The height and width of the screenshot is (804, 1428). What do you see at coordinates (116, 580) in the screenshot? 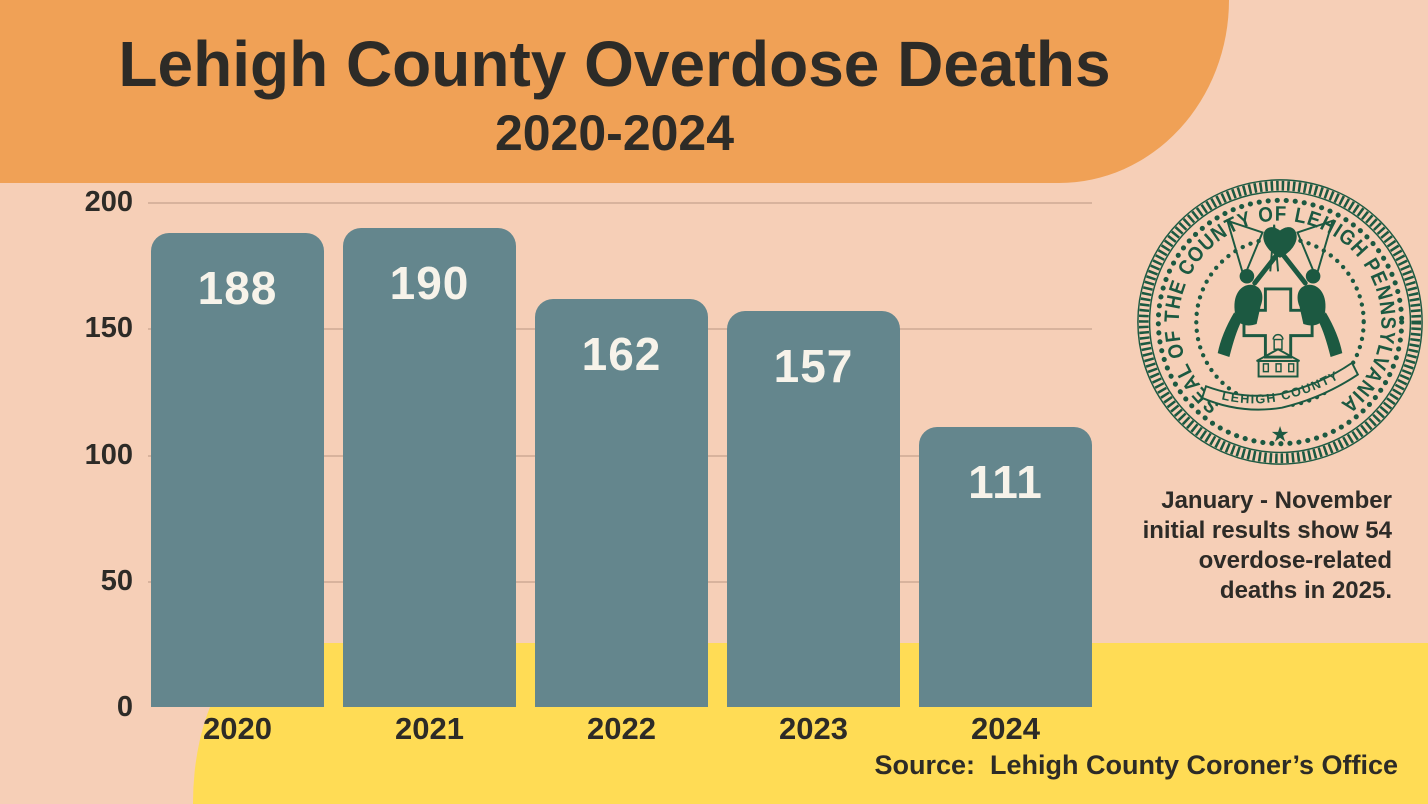
I see `y-tick-50: 50` at bounding box center [116, 580].